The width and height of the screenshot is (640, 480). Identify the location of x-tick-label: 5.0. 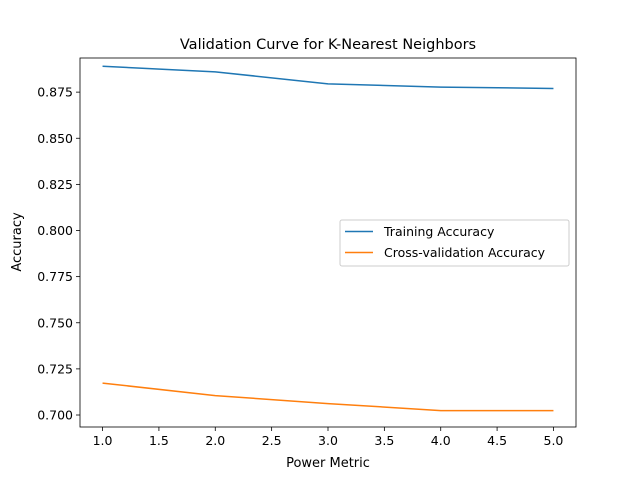
(554, 440).